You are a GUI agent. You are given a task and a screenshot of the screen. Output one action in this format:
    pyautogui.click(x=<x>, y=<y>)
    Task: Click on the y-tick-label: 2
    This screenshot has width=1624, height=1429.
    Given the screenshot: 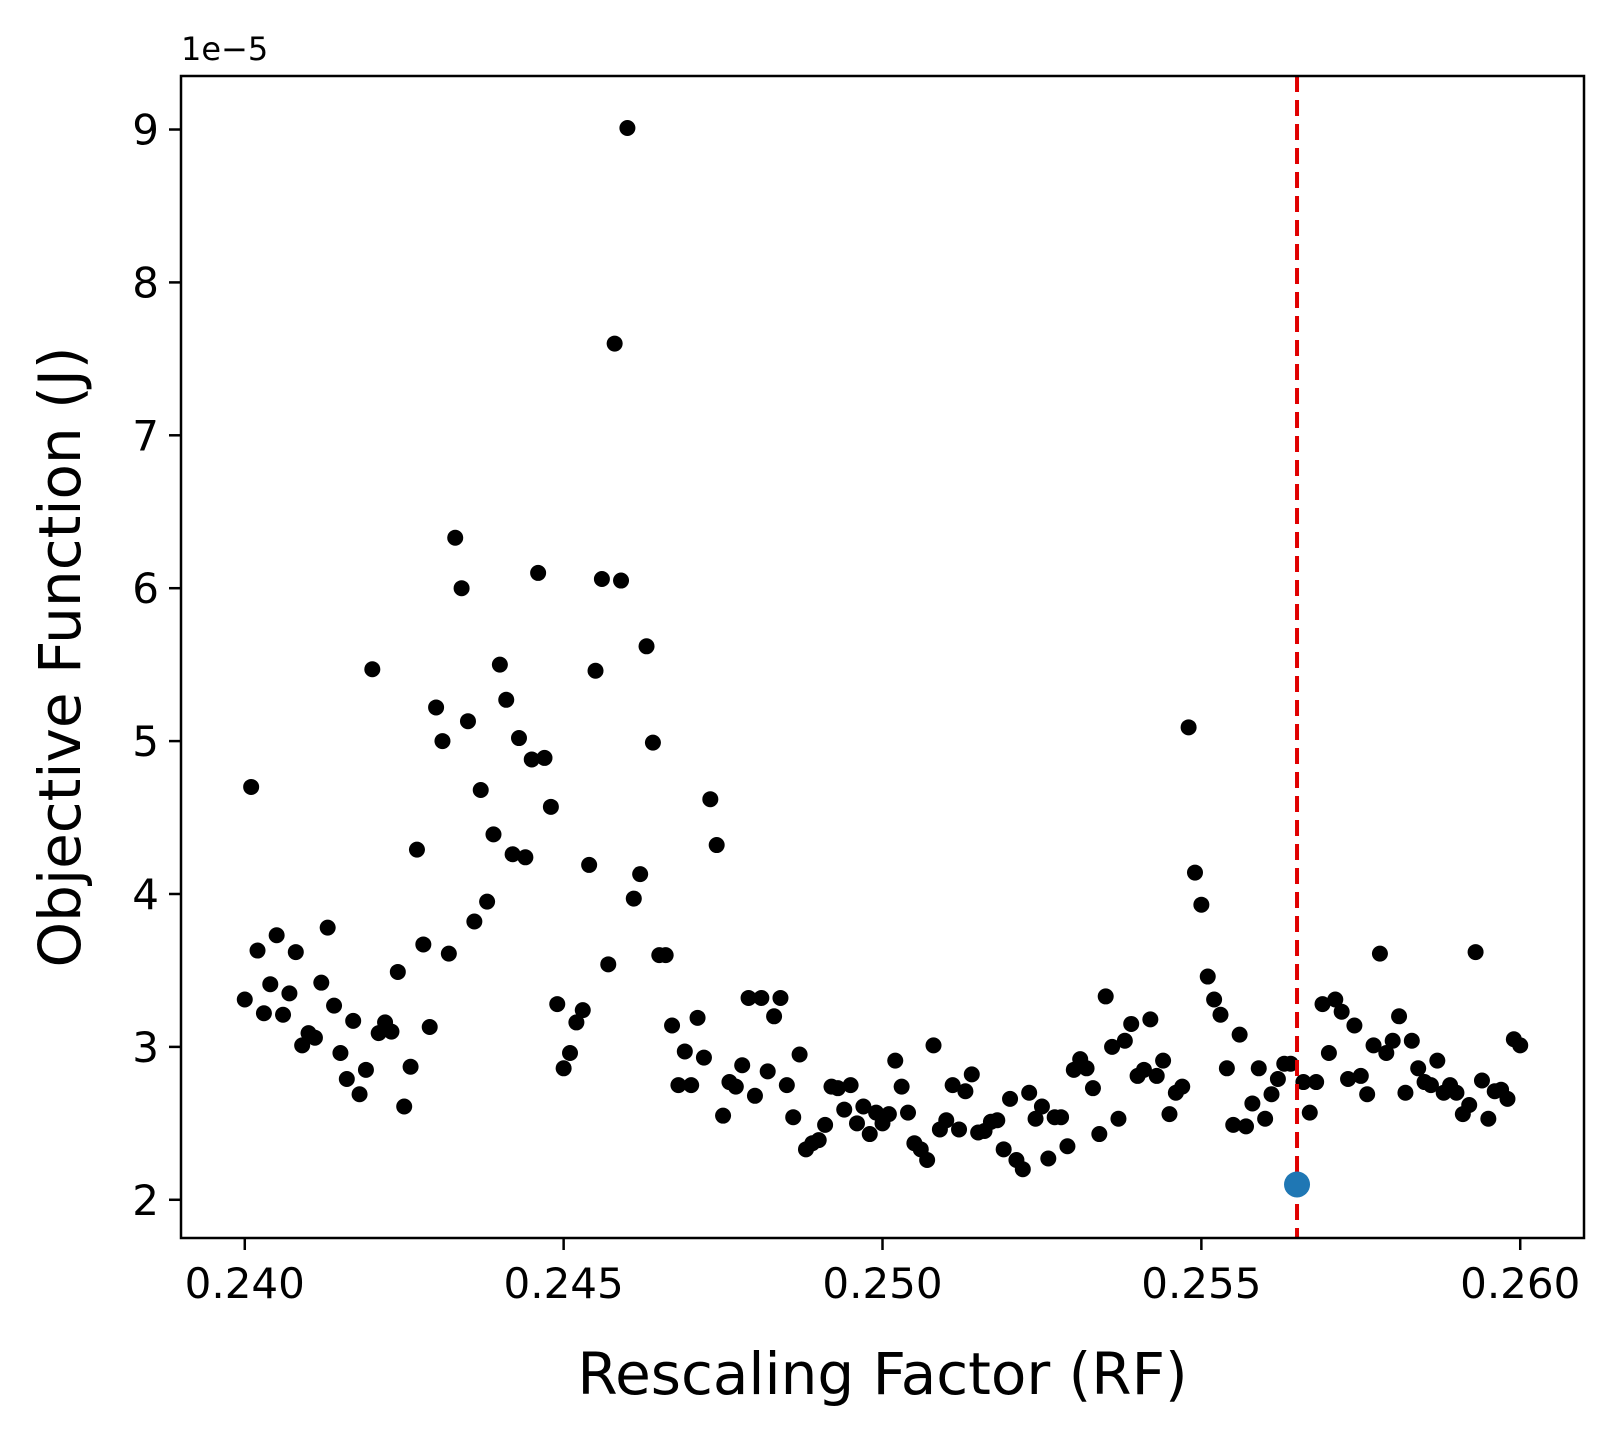 What is the action you would take?
    pyautogui.click(x=145, y=1200)
    